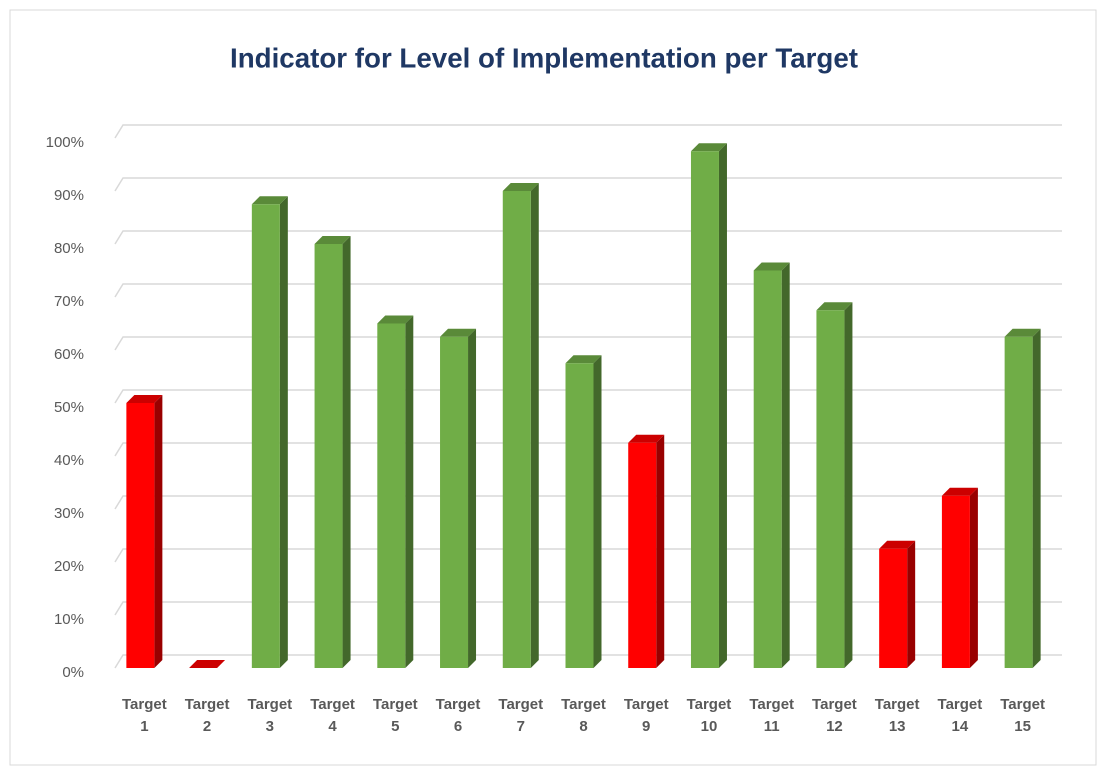  Describe the element at coordinates (69, 460) in the screenshot. I see `y-tick-label: 40%` at that location.